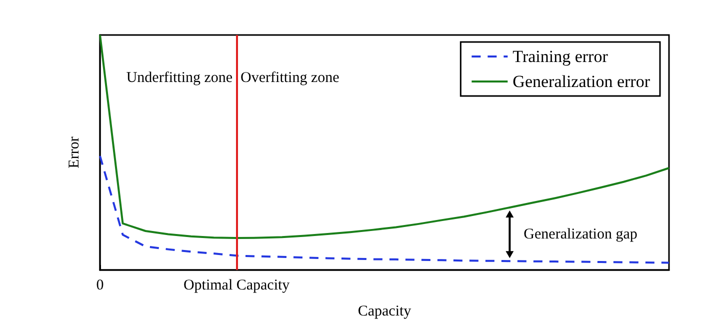 This screenshot has height=332, width=720. What do you see at coordinates (100, 286) in the screenshot?
I see `x-tick-label: 0` at bounding box center [100, 286].